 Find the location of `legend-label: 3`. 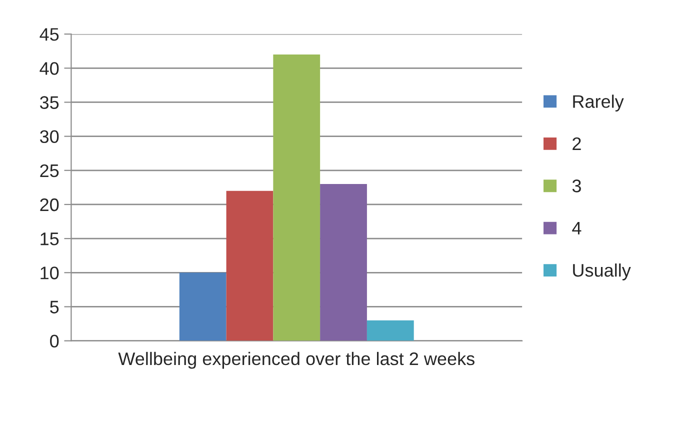

legend-label: 3 is located at coordinates (576, 186).